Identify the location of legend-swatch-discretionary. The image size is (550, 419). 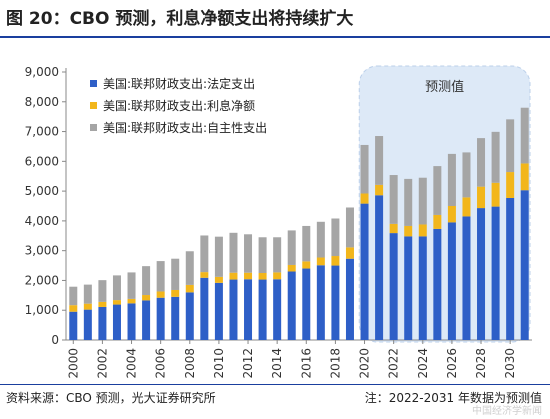
(93, 127).